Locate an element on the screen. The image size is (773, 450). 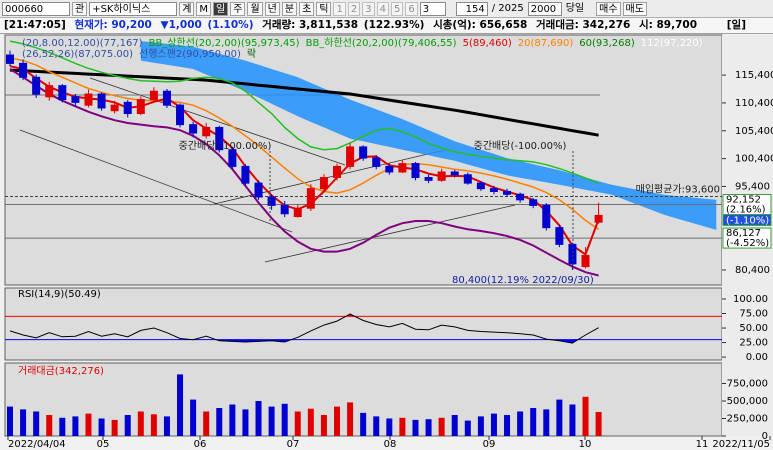
number-button: 5 is located at coordinates (397, 8).